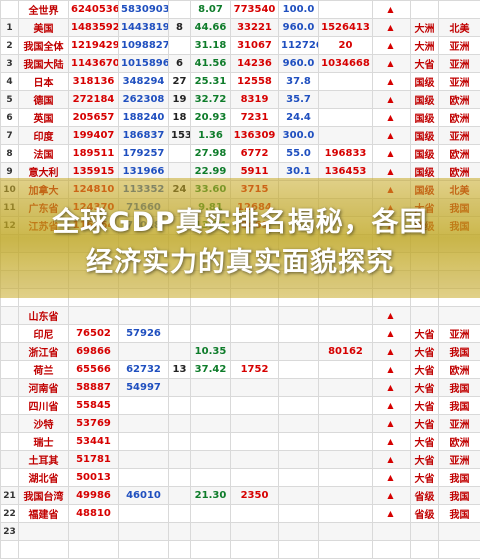 Image resolution: width=480 pixels, height=559 pixels. What do you see at coordinates (299, 100) in the screenshot?
I see `cell-area: 35.7` at bounding box center [299, 100].